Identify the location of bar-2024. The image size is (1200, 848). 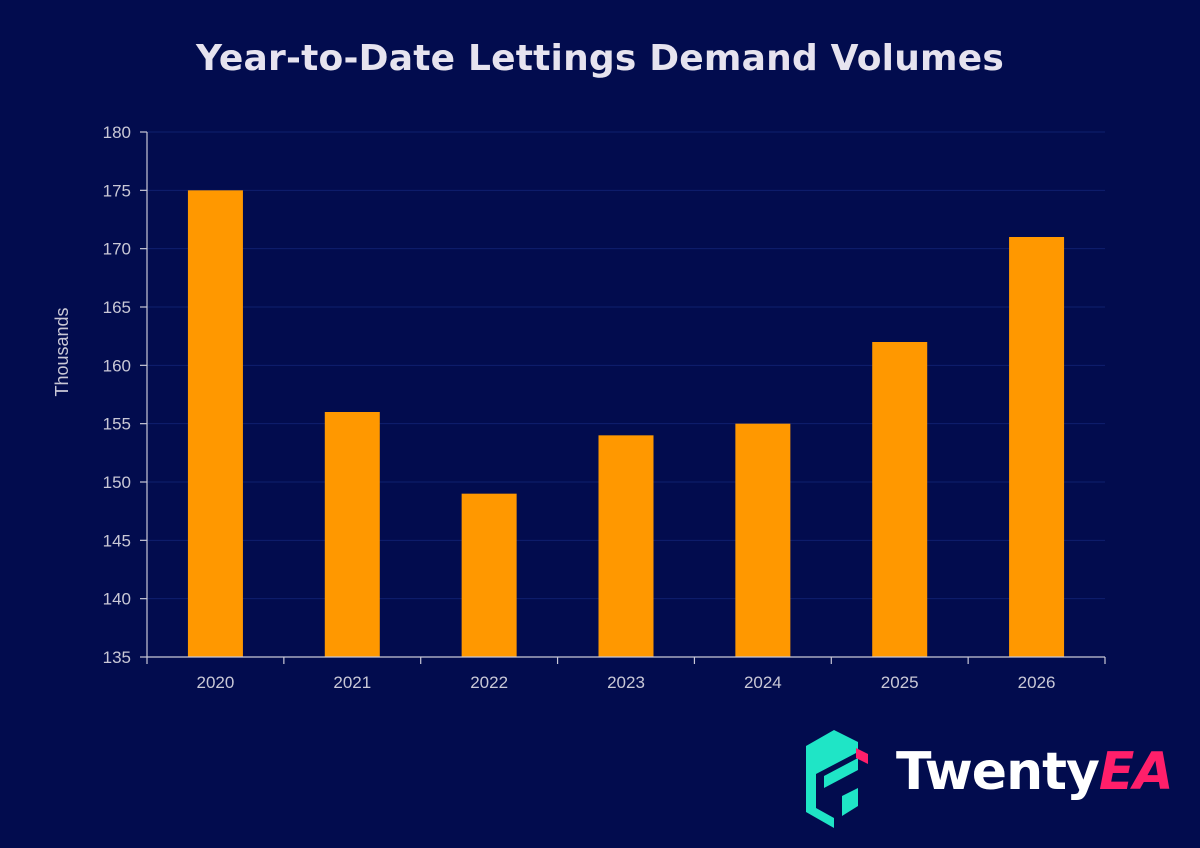
(763, 540).